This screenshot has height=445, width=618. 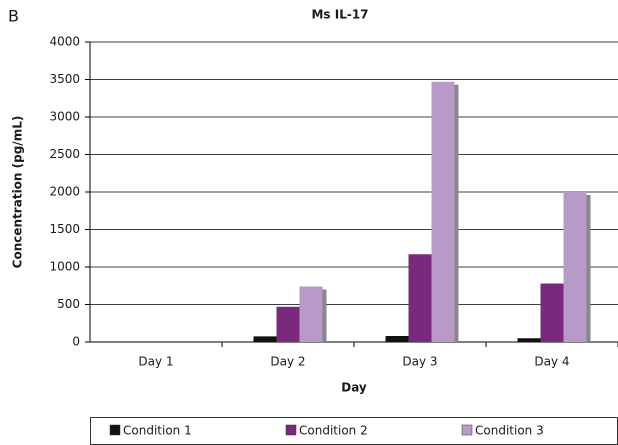 What do you see at coordinates (76, 342) in the screenshot?
I see `y-tick-label: 0` at bounding box center [76, 342].